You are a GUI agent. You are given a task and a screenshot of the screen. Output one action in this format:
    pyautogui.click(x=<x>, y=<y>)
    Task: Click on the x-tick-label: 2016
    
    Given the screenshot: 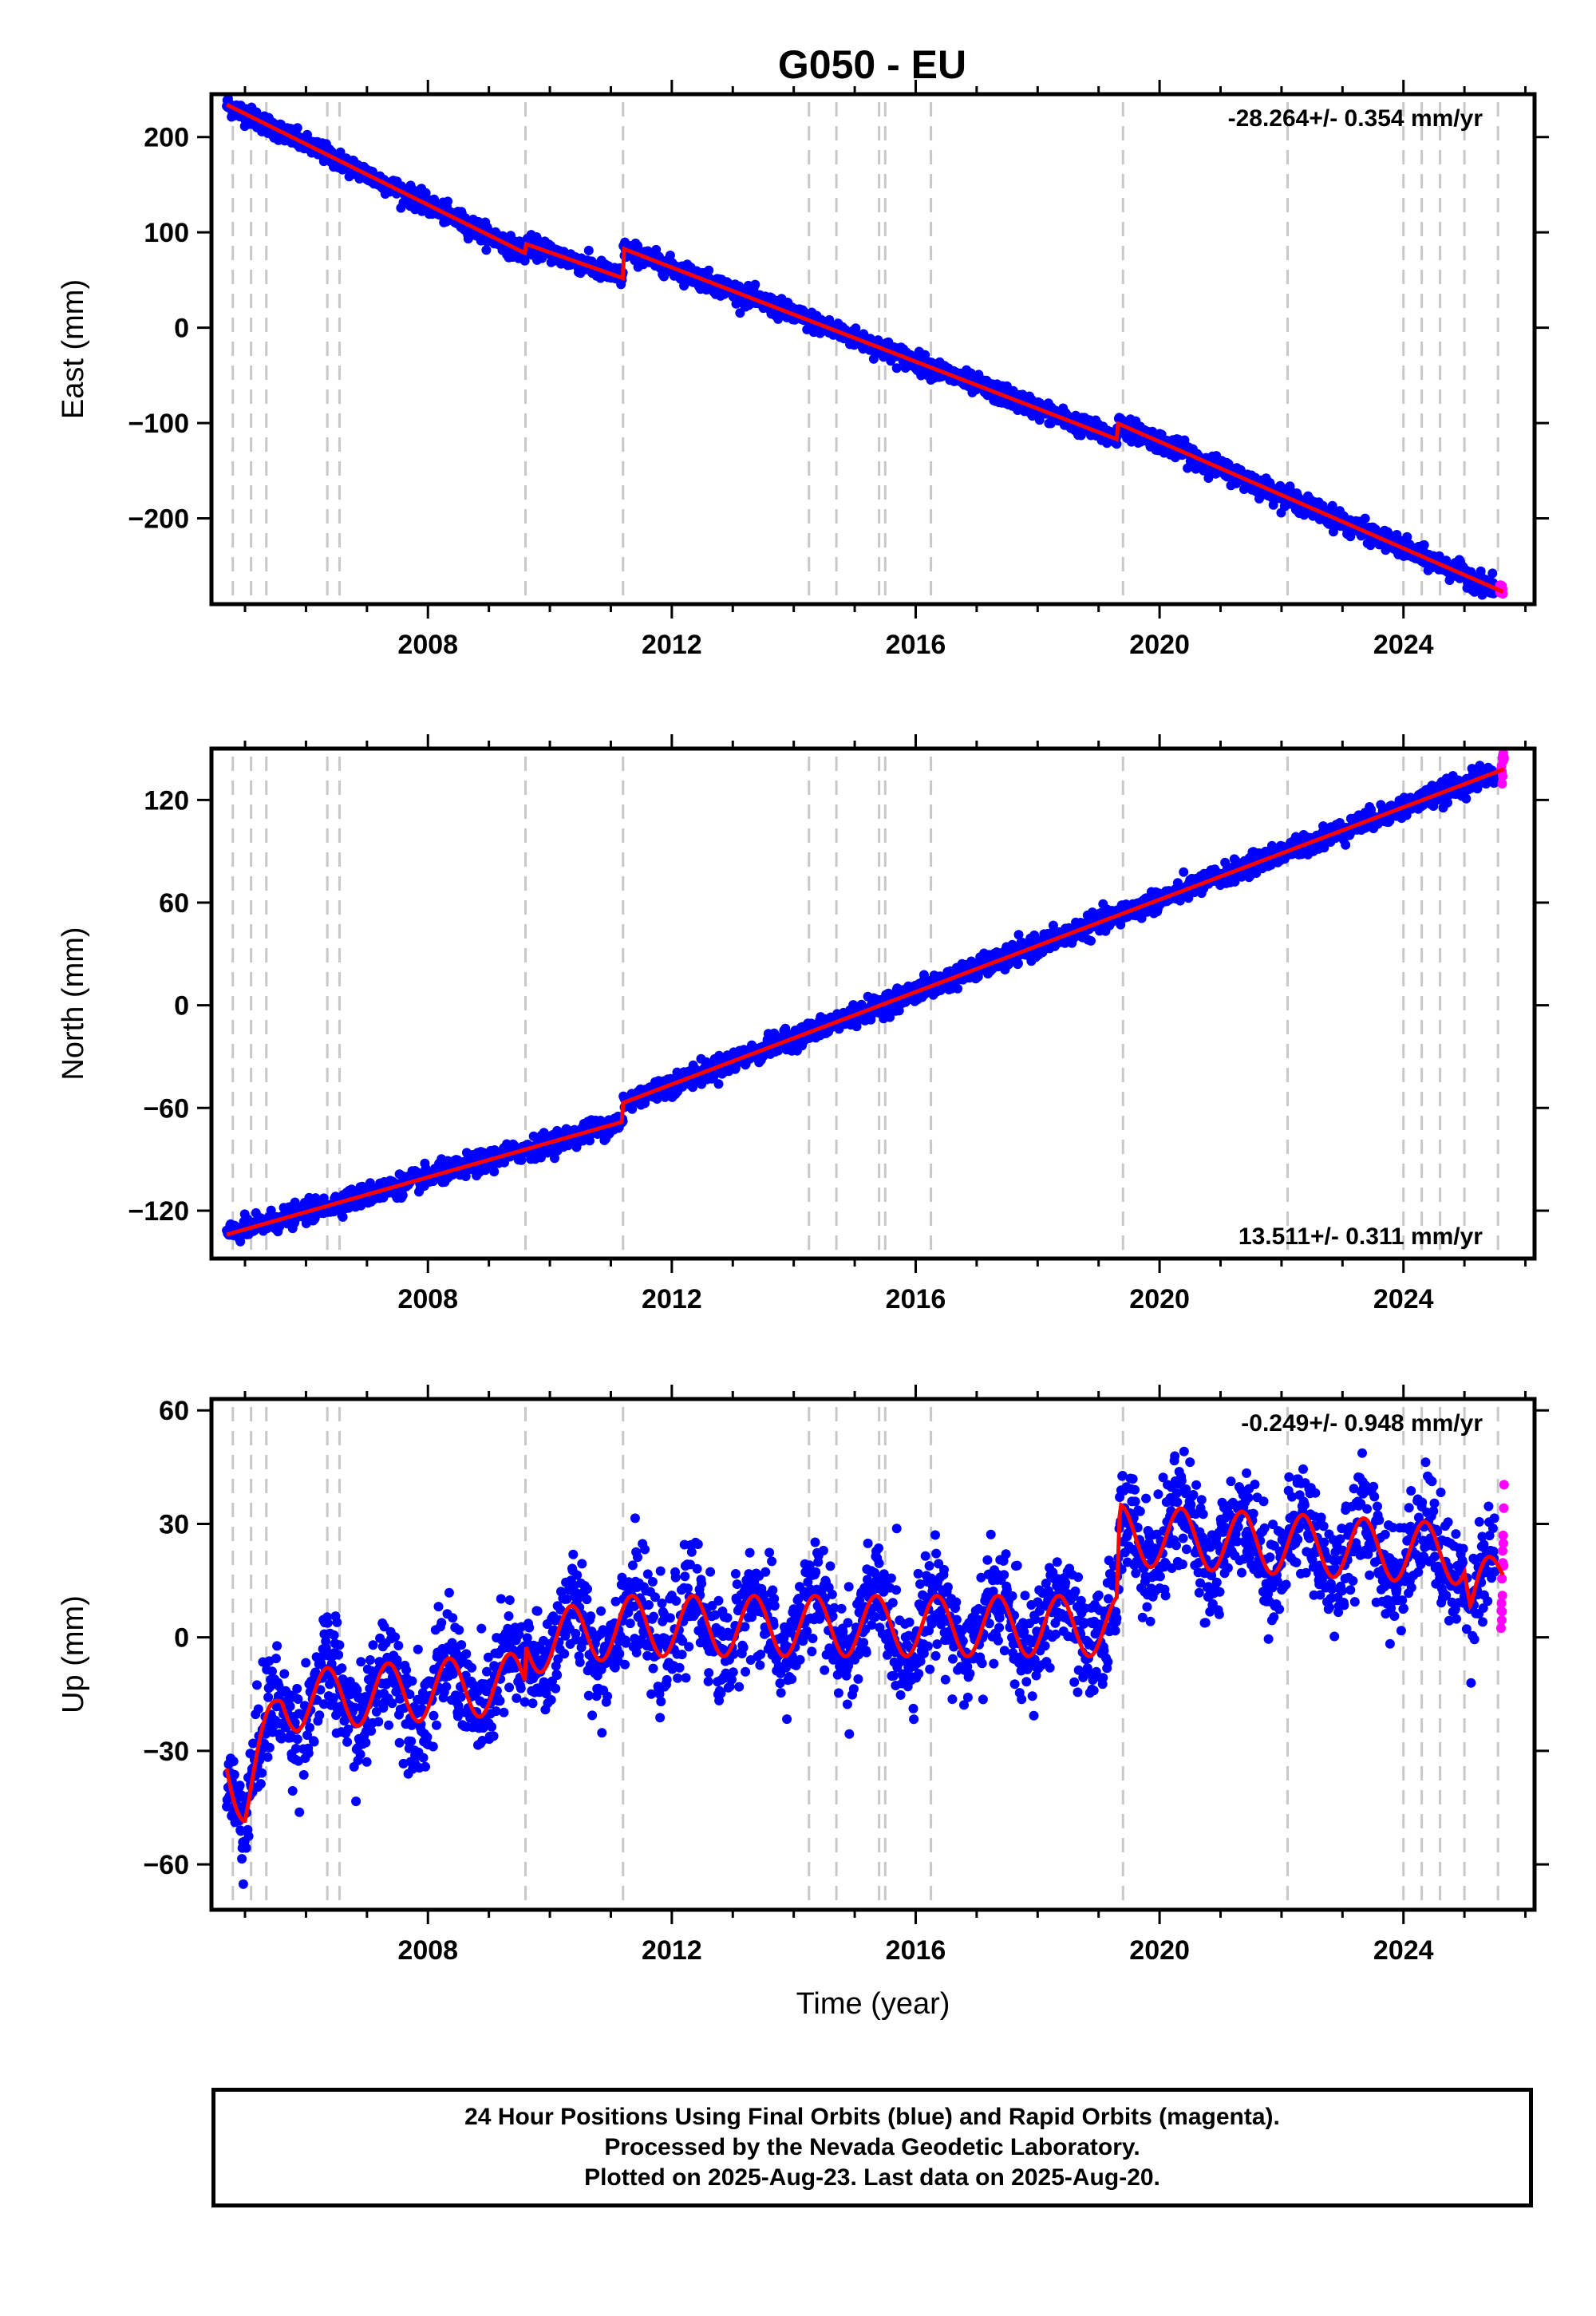 What is the action you would take?
    pyautogui.click(x=916, y=645)
    